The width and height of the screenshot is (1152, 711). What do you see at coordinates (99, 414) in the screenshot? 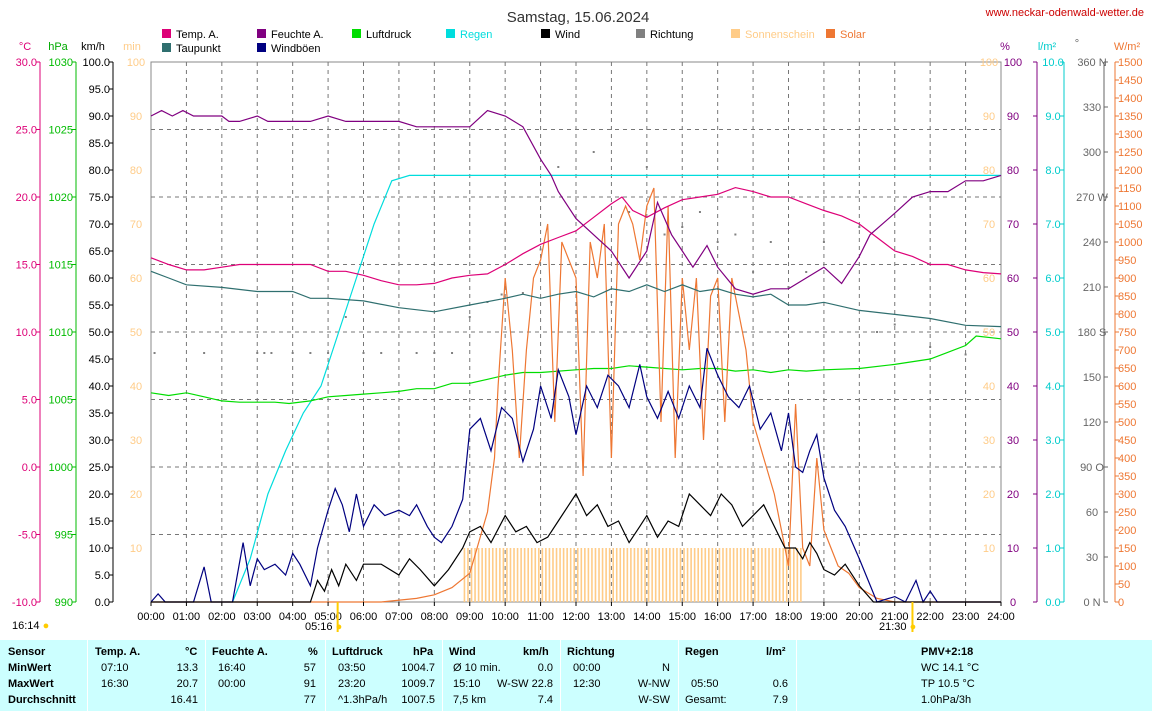
I see `wind-axis-label: 35.0` at bounding box center [99, 414].